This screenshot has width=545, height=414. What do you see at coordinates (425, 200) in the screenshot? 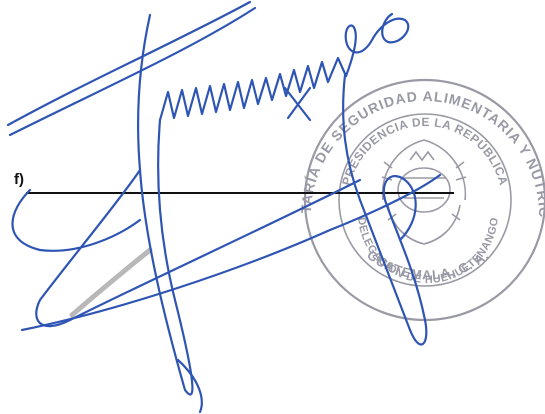
I see `stamp-inner-ring` at bounding box center [425, 200].